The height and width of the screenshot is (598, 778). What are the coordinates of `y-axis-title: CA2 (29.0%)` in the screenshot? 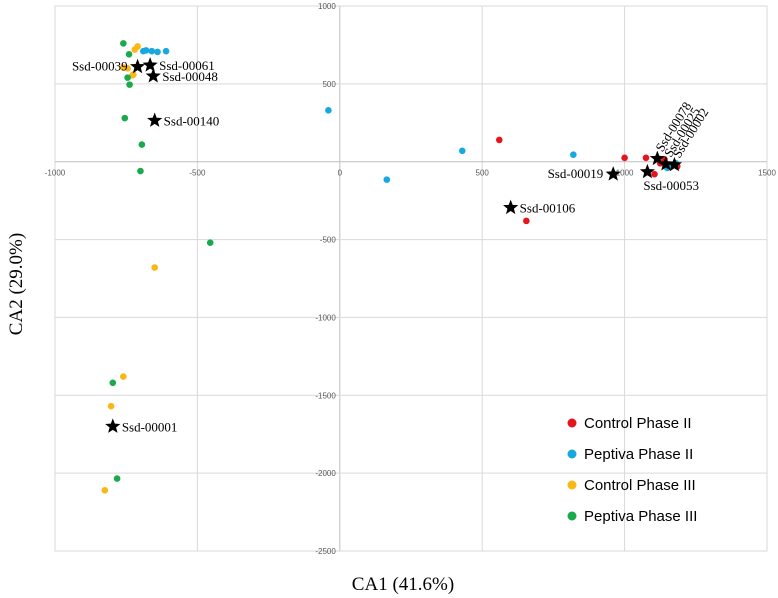 It's located at (16, 284).